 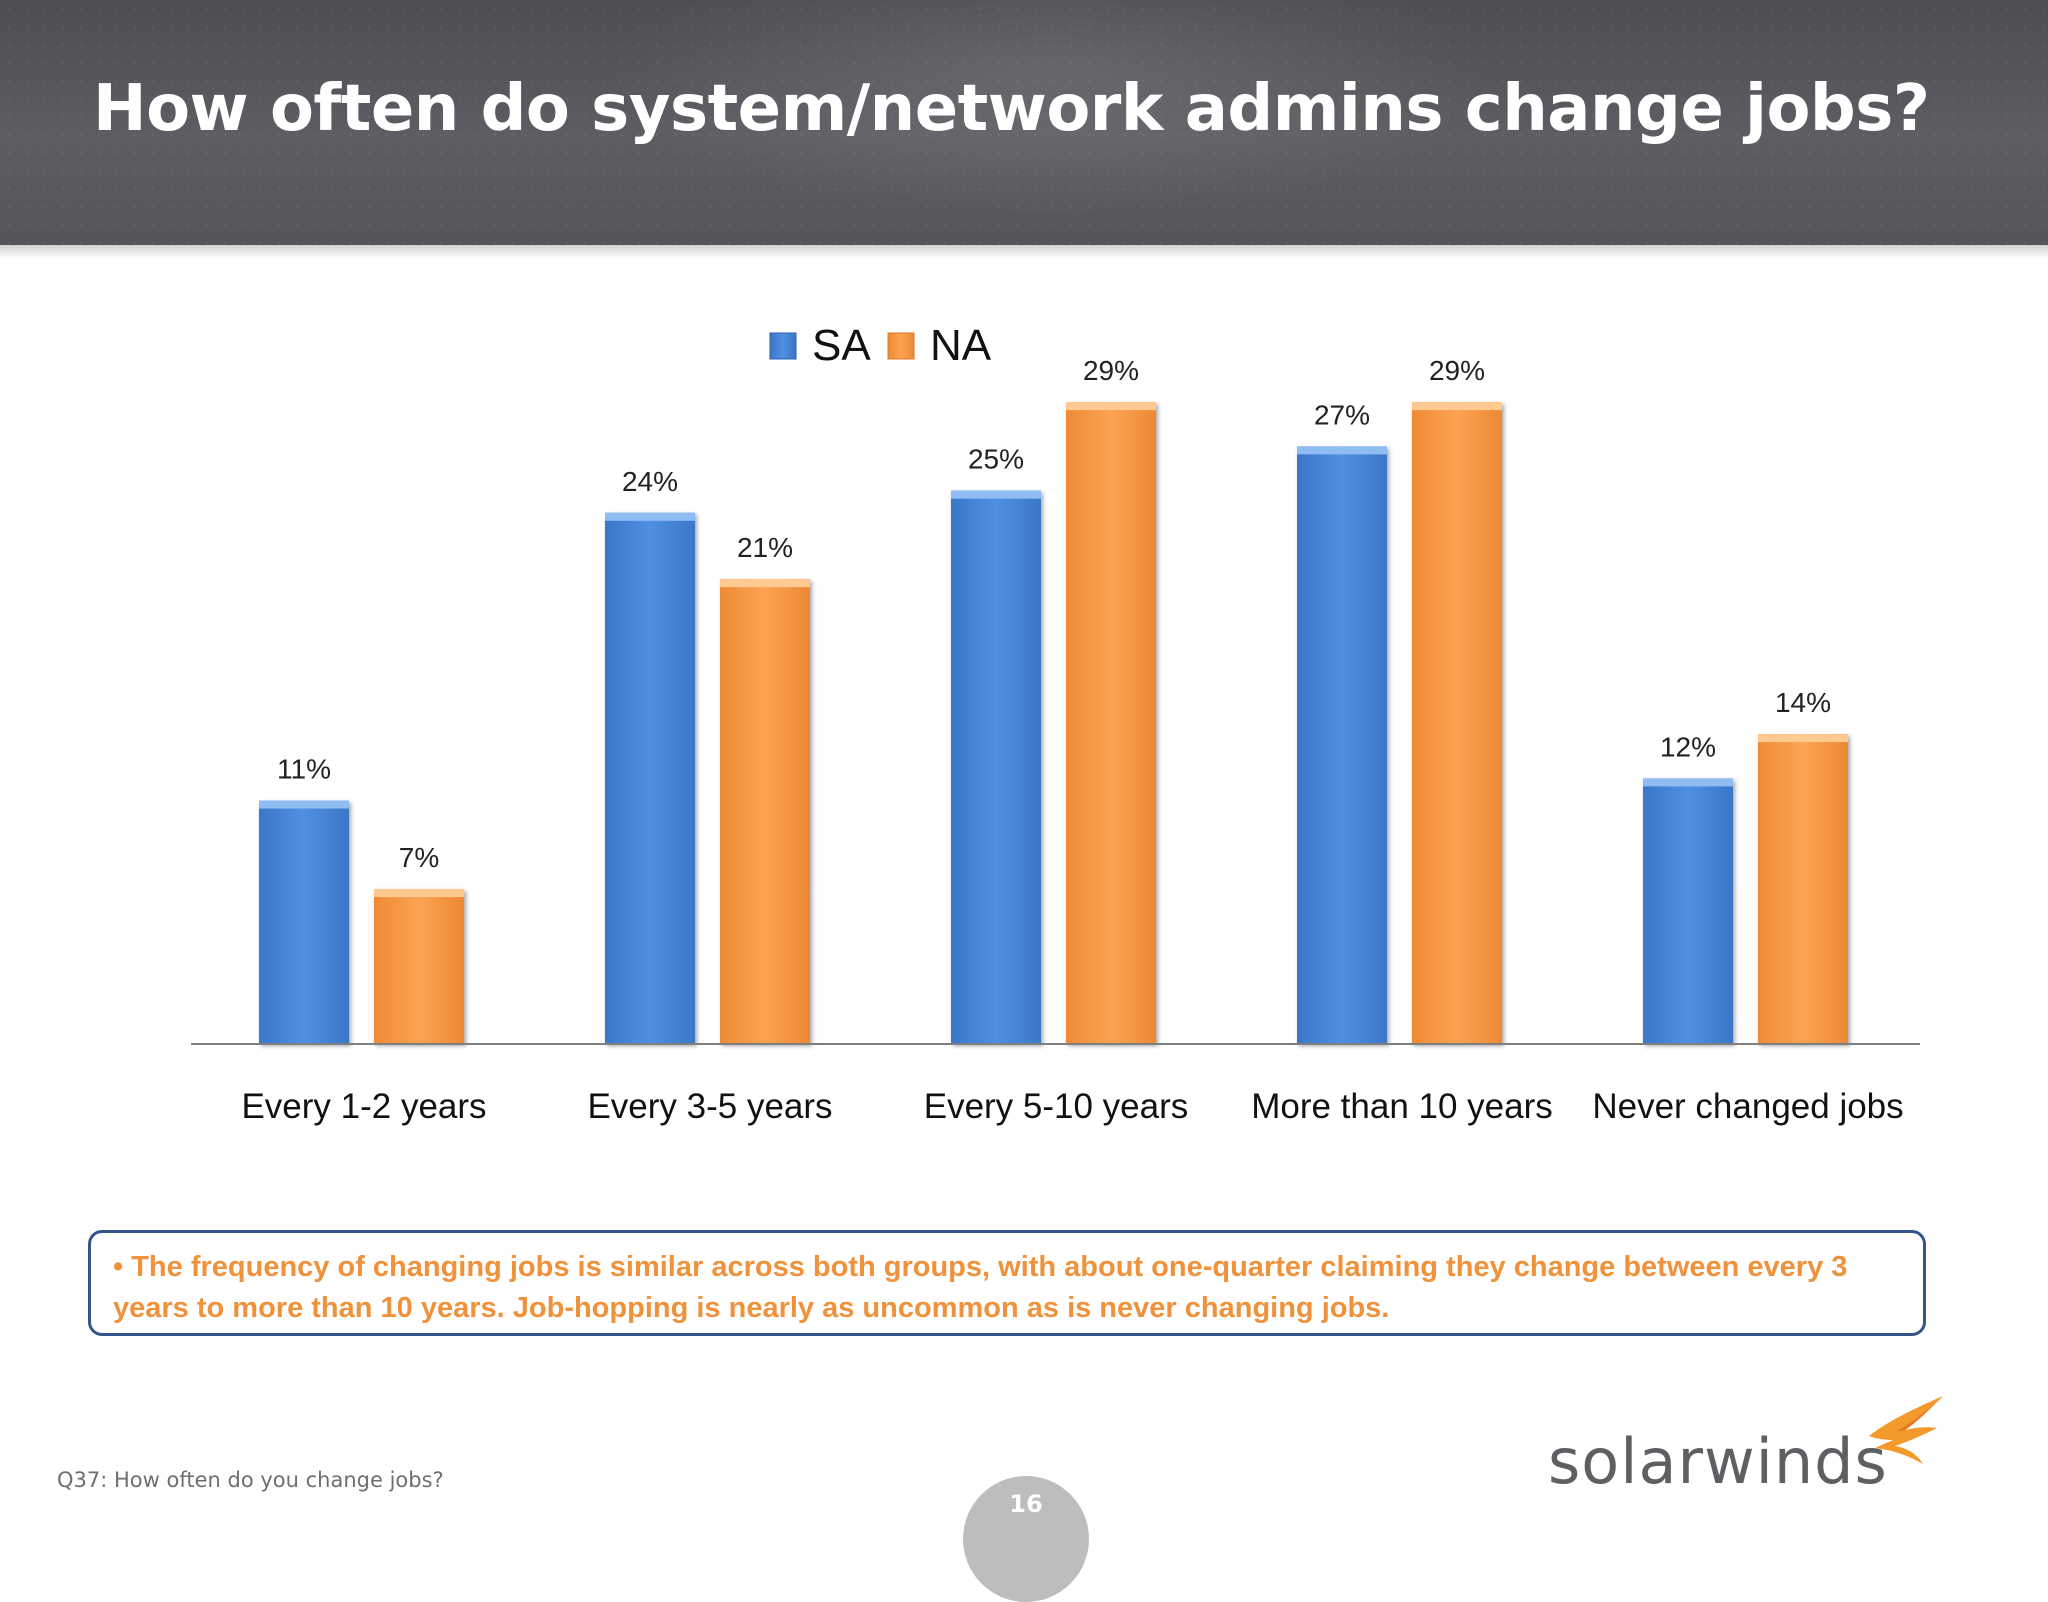 I want to click on legend-label-na: NA, so click(x=961, y=345).